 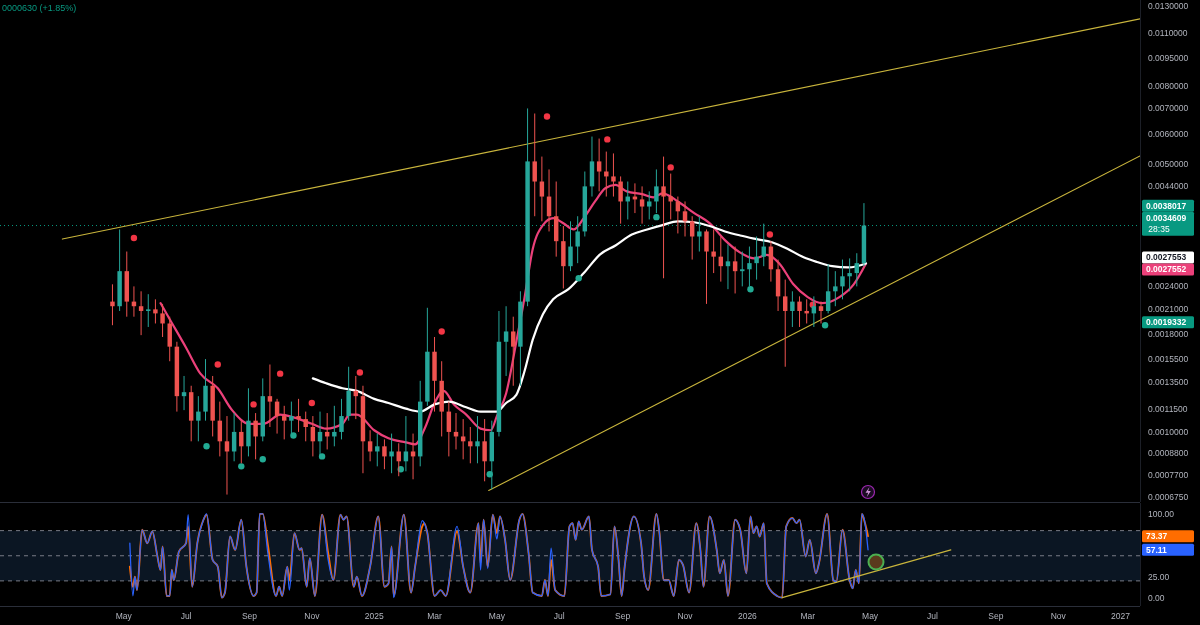 What do you see at coordinates (1168, 382) in the screenshot?
I see `y-tick-label: 0.0013500` at bounding box center [1168, 382].